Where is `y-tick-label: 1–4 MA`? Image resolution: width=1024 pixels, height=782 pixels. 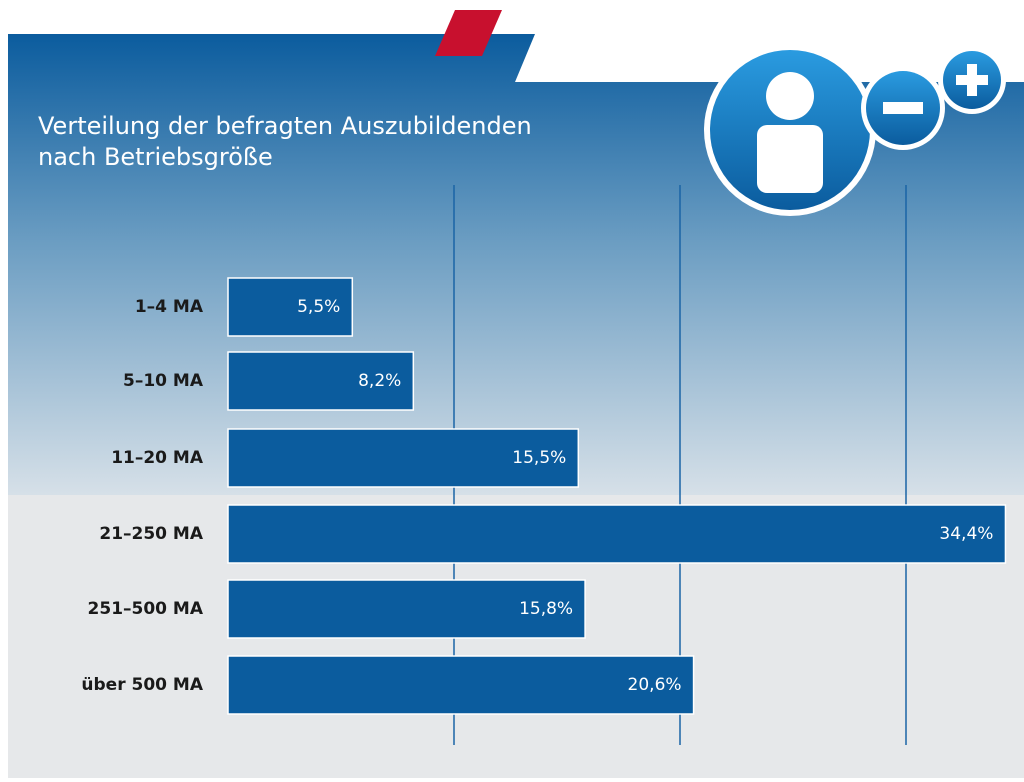 y-tick-label: 1–4 MA is located at coordinates (169, 307).